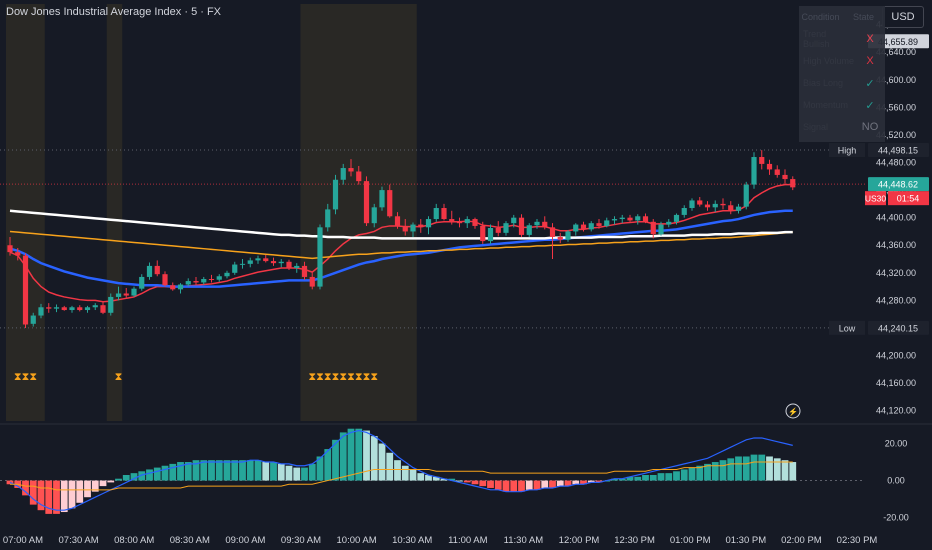 The width and height of the screenshot is (932, 550). What do you see at coordinates (898, 328) in the screenshot?
I see `low-price-tag: 44,240.15` at bounding box center [898, 328].